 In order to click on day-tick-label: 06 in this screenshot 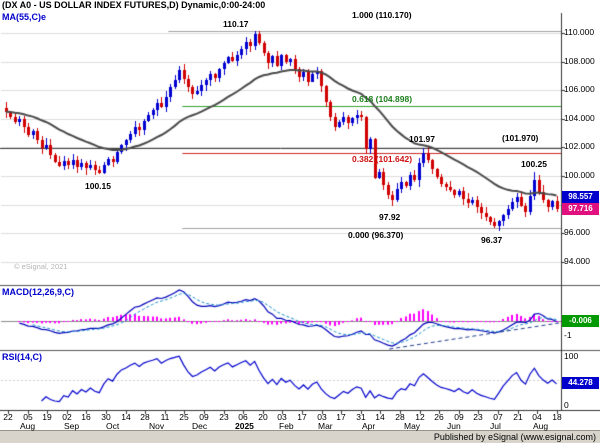, I will do `click(243, 417)`.